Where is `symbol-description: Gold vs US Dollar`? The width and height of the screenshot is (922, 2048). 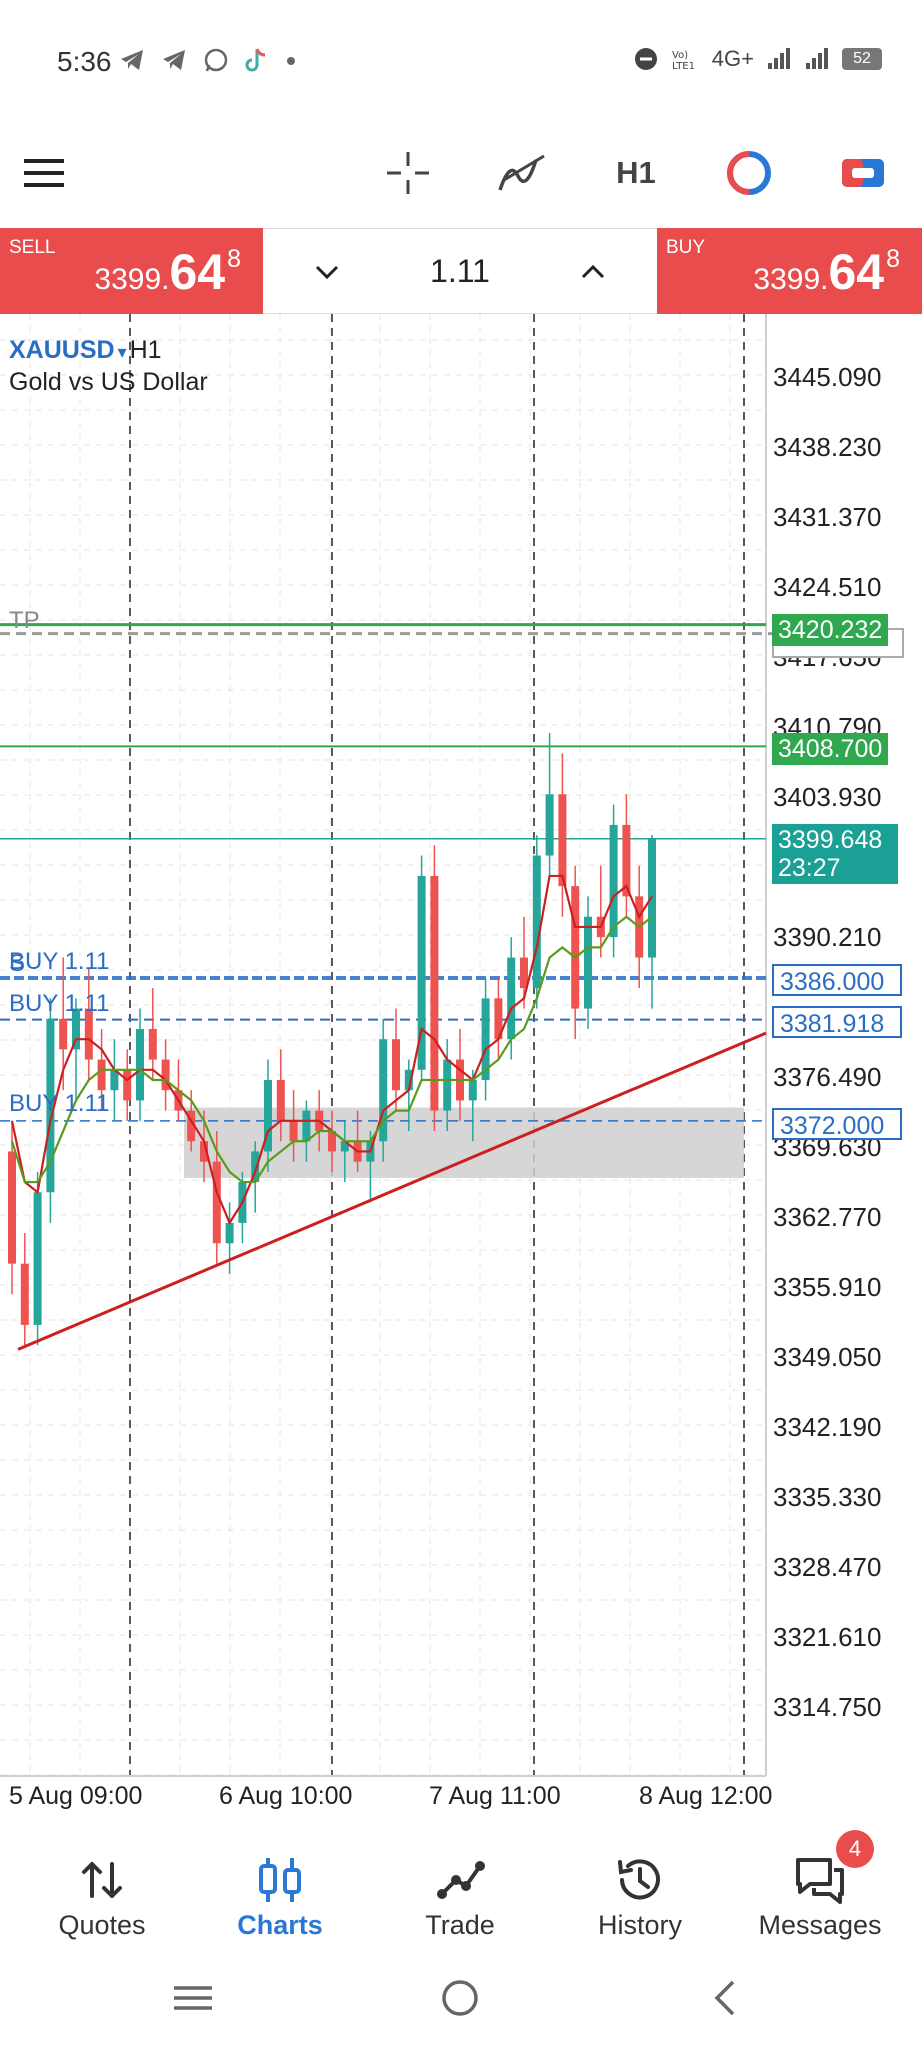
symbol-description: Gold vs US Dollar is located at coordinates (108, 382).